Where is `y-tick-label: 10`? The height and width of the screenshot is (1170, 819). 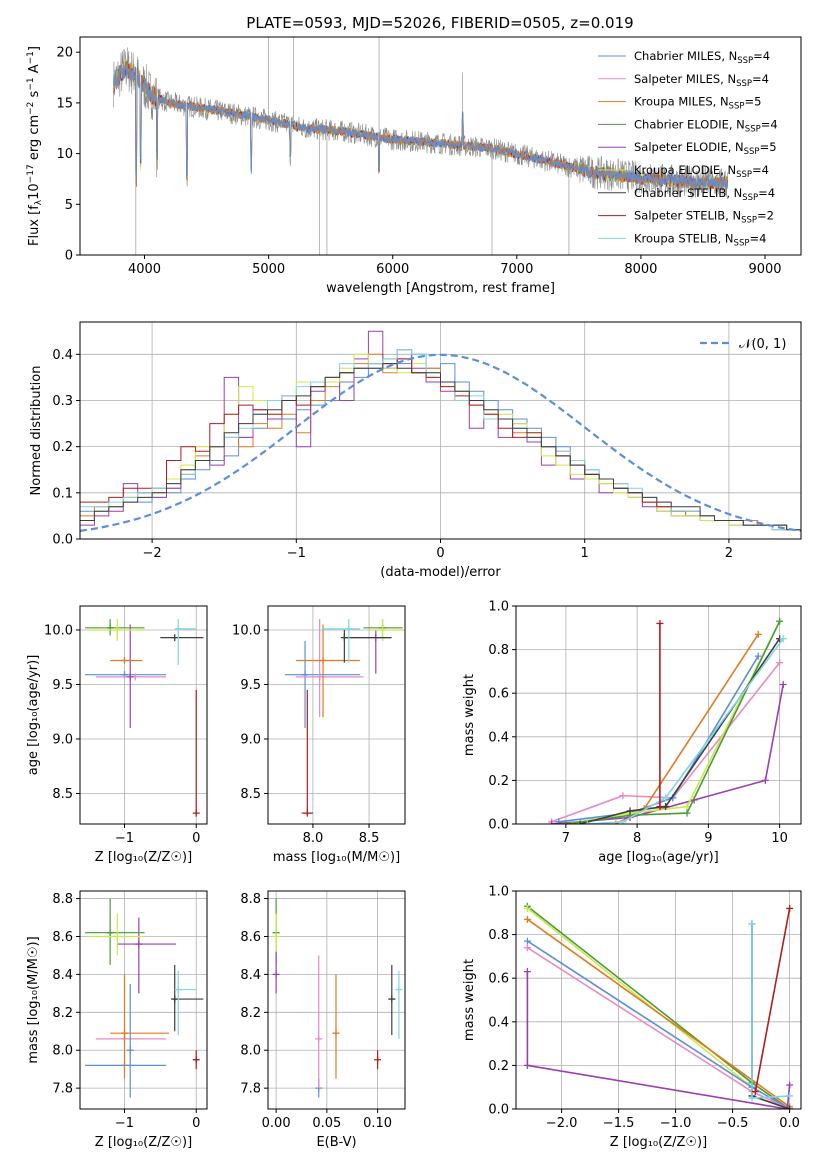 y-tick-label: 10 is located at coordinates (64, 154).